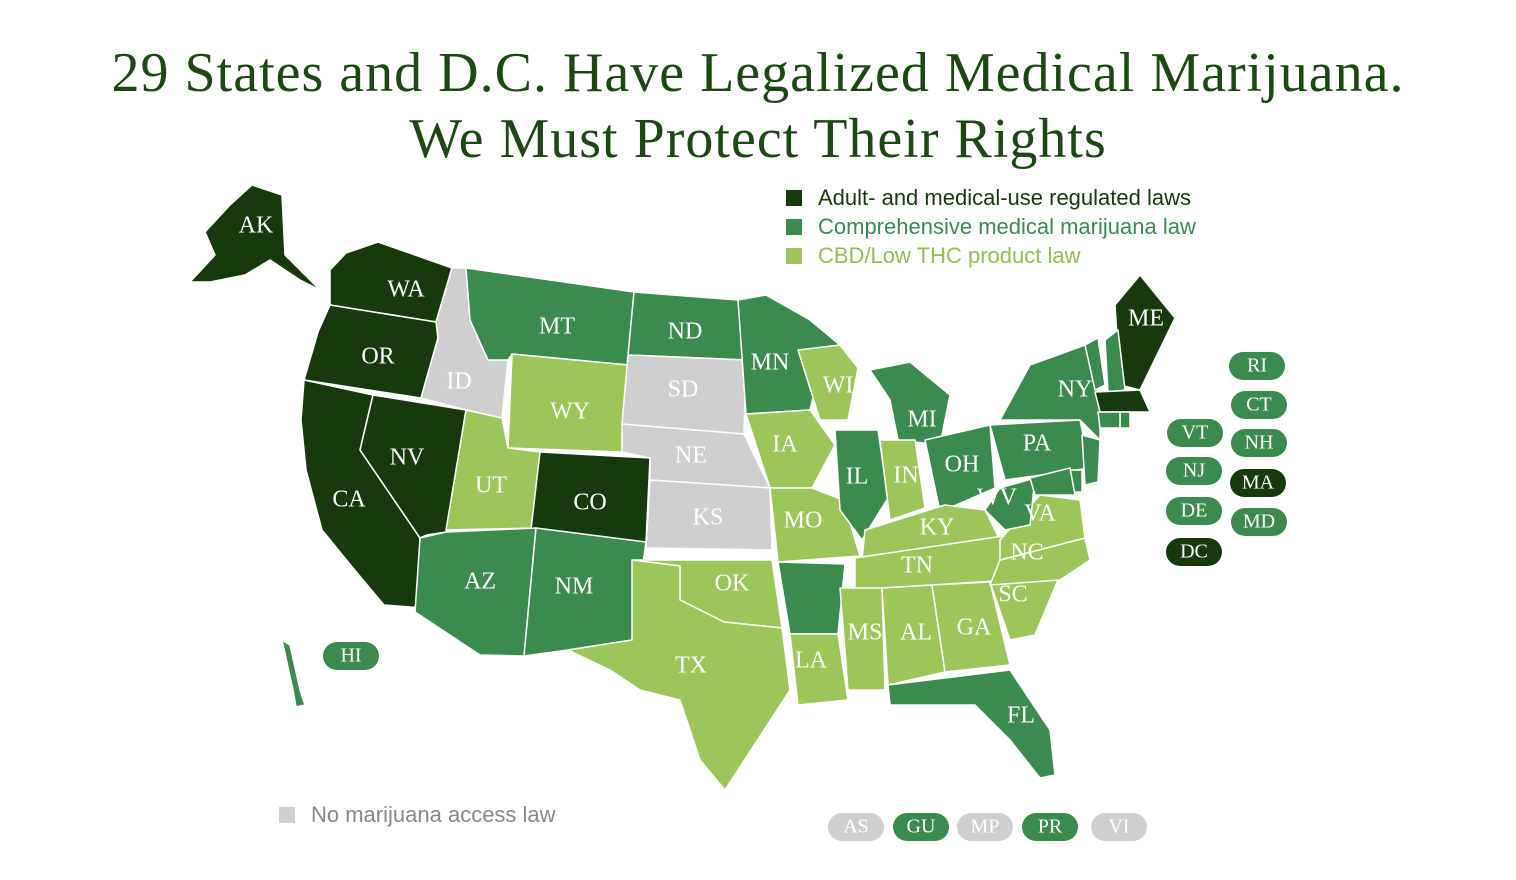 The height and width of the screenshot is (880, 1516). I want to click on pill-bg-gu, so click(921, 827).